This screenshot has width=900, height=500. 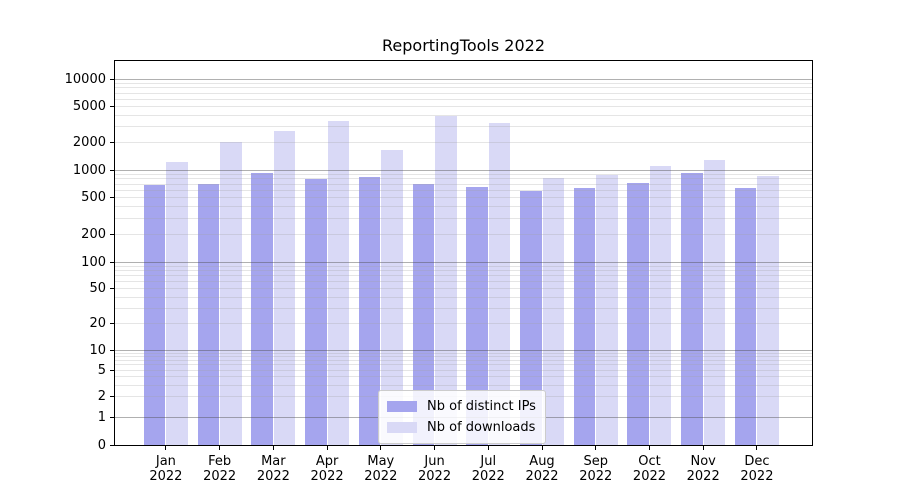 I want to click on y-tick-label: 1000, so click(x=89, y=170).